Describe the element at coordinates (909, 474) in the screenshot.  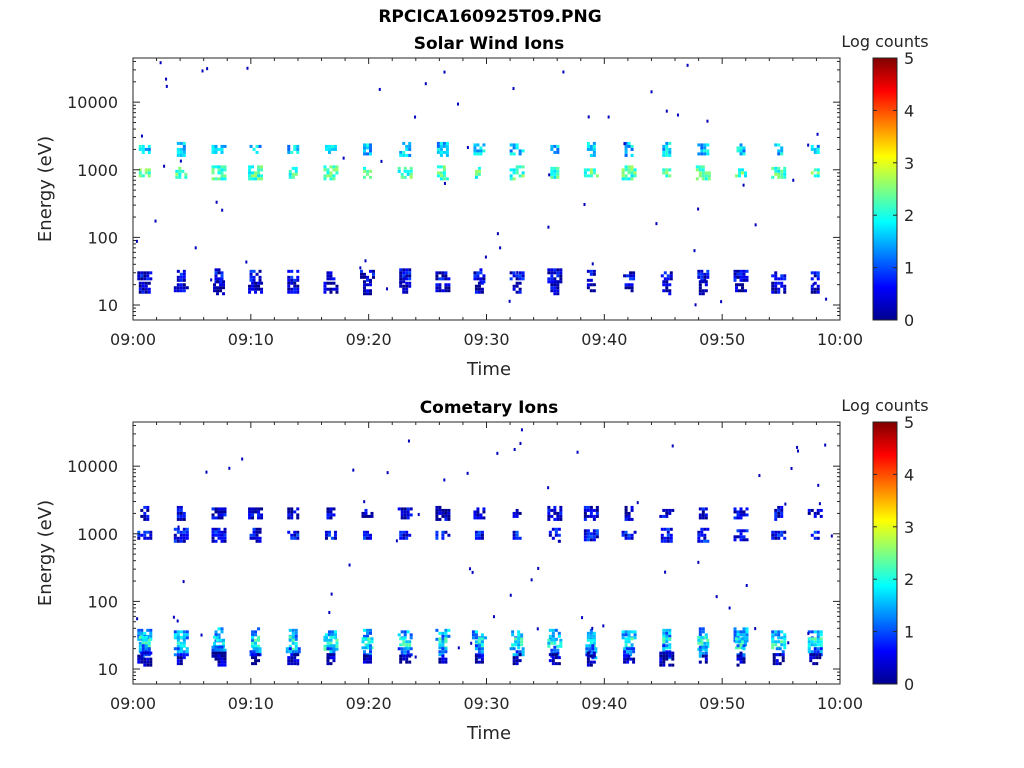
I see `colorbar-tick-label: 4` at that location.